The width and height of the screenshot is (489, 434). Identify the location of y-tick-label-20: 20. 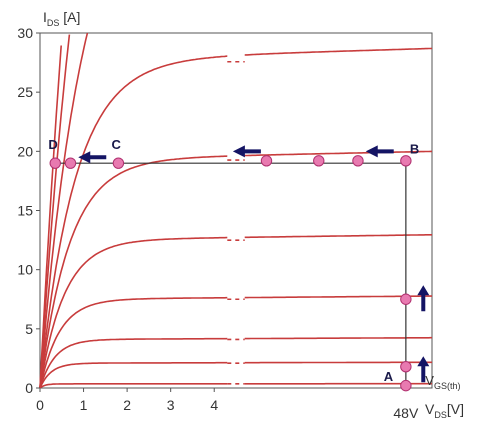
(25, 151).